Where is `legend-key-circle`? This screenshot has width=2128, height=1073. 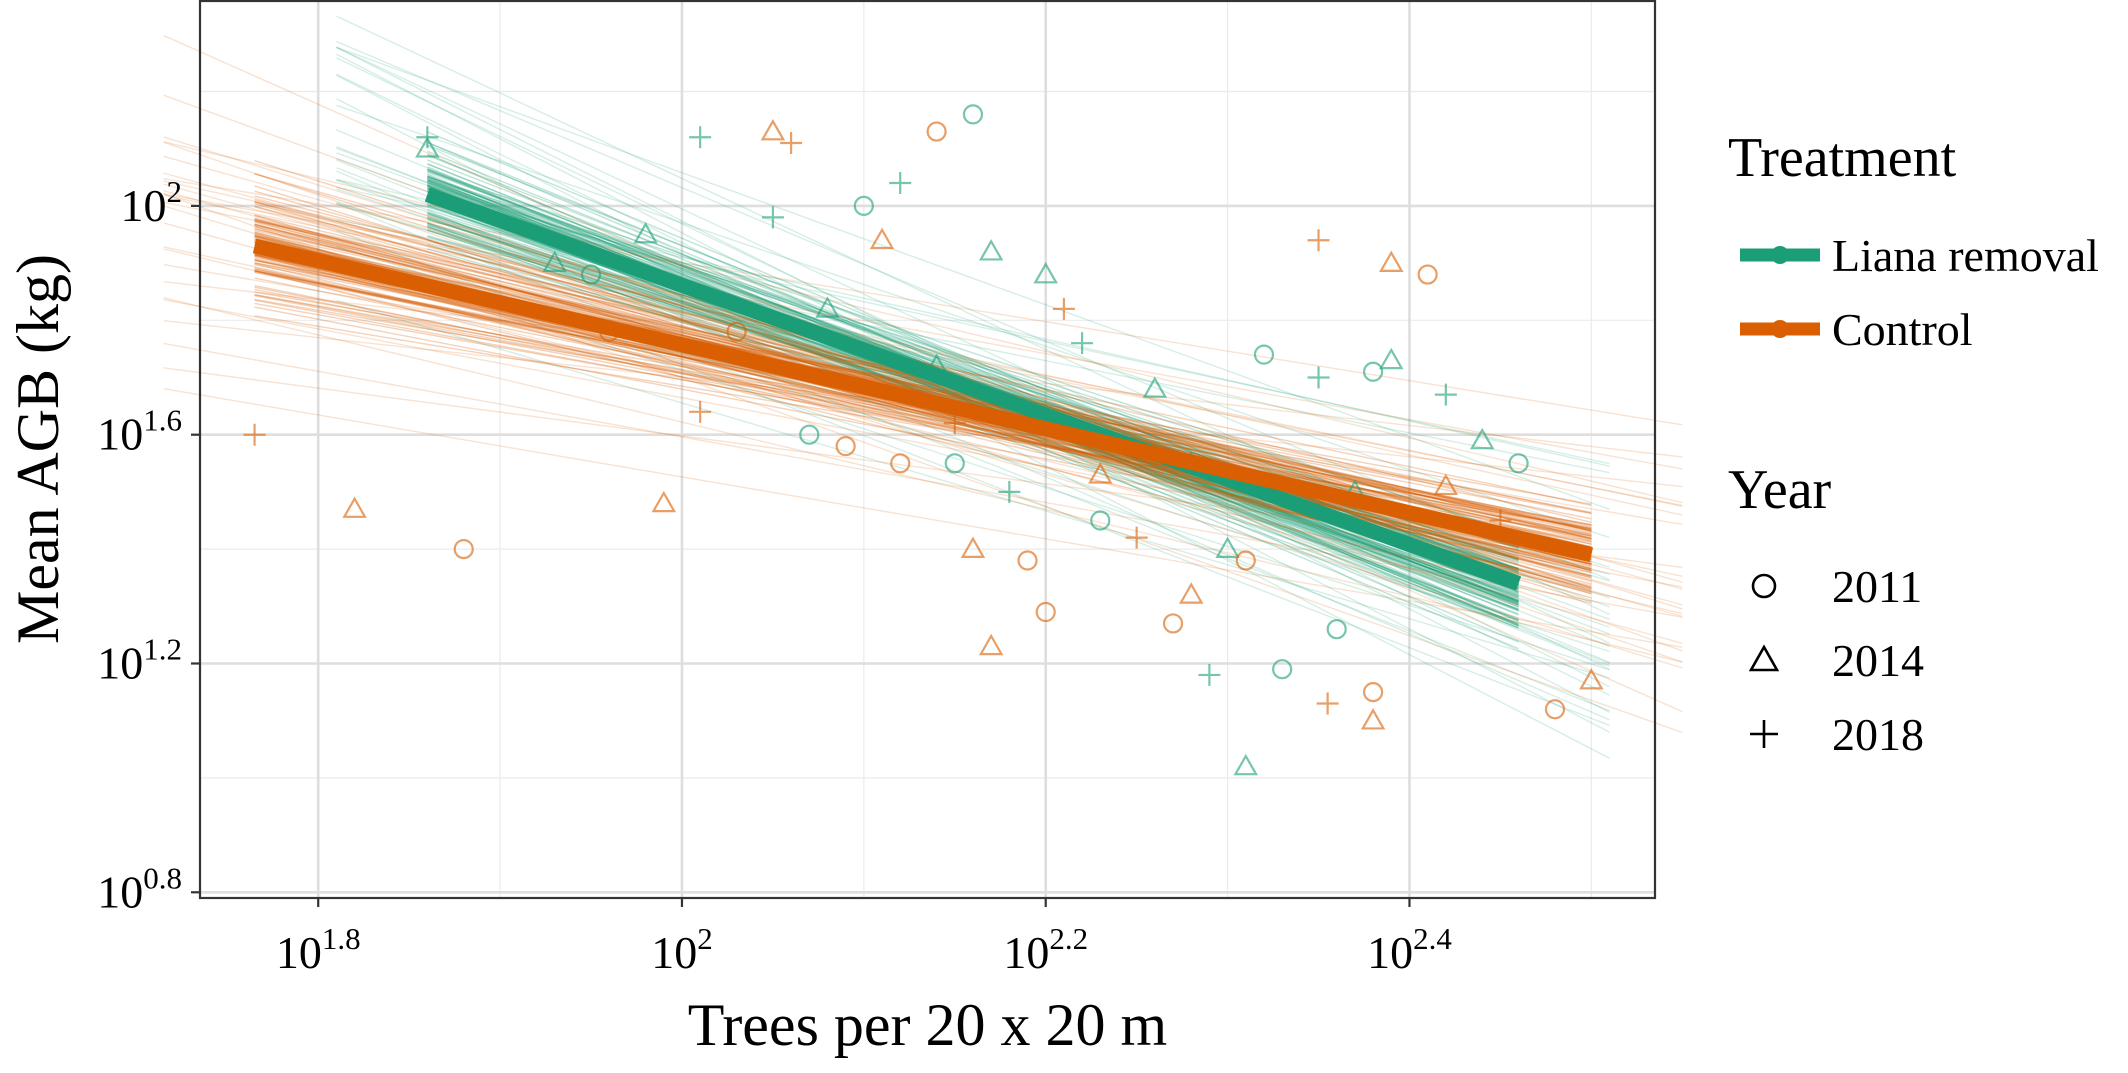
legend-key-circle is located at coordinates (1764, 586).